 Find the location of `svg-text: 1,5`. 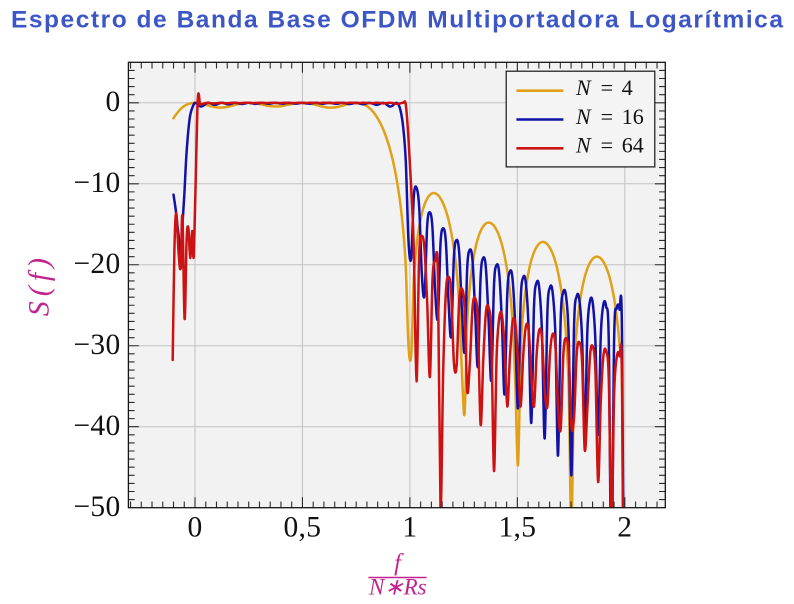

svg-text: 1,5 is located at coordinates (518, 528).